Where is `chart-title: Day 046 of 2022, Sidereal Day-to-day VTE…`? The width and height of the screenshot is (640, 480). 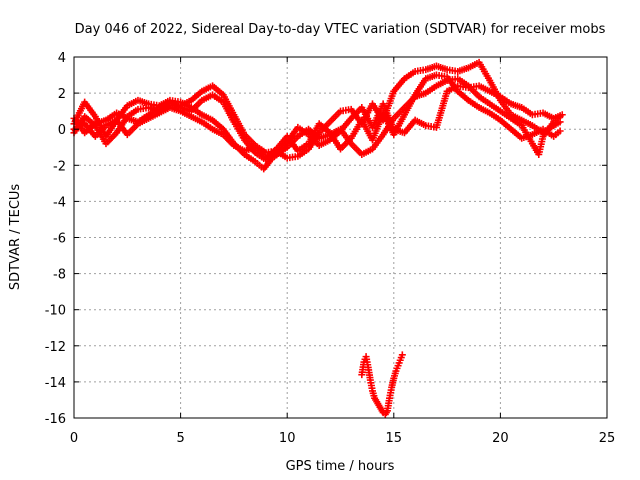
chart-title: Day 046 of 2022, Sidereal Day-to-day VTE… is located at coordinates (340, 29).